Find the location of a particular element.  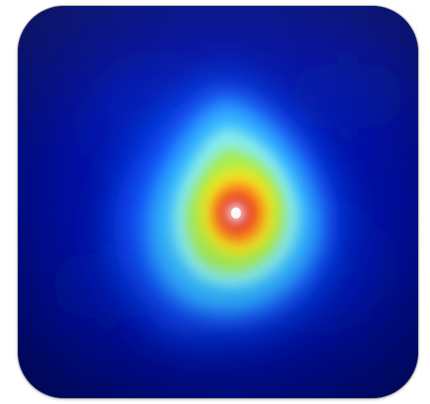

heatmap-peak-highlight is located at coordinates (236, 213).